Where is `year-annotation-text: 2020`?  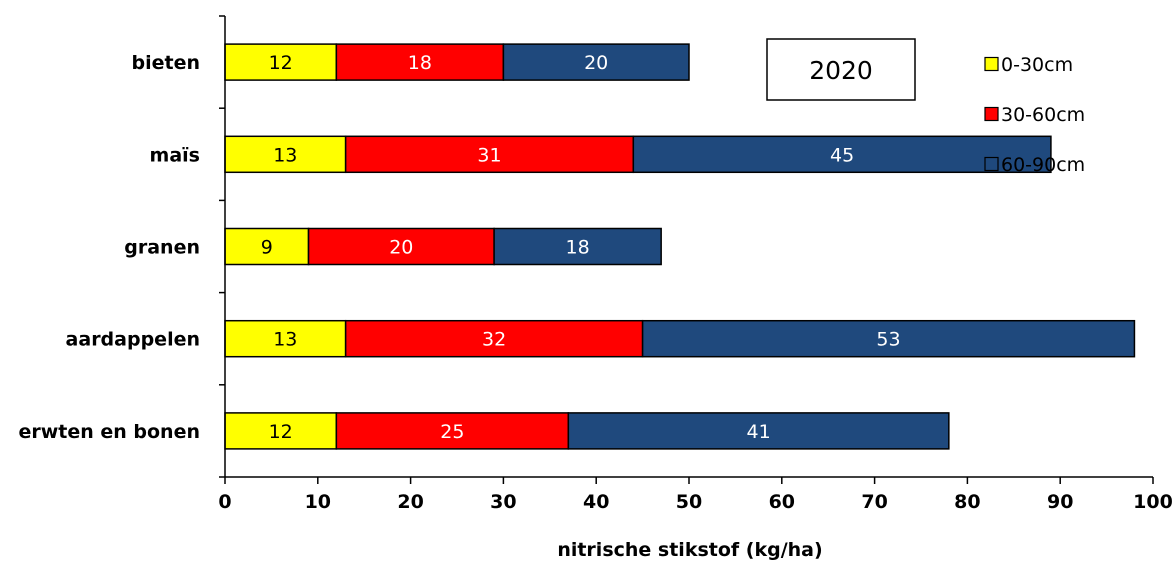 year-annotation-text: 2020 is located at coordinates (841, 70).